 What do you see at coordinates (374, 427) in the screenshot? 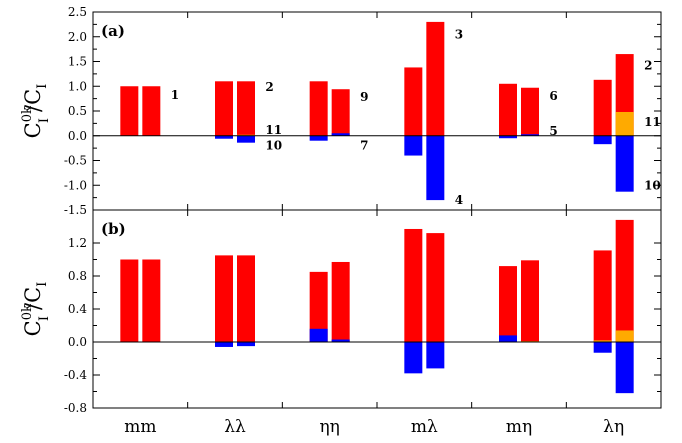
I see `x-category-labels: mm λλ ηη mλ mη λη` at bounding box center [374, 427].